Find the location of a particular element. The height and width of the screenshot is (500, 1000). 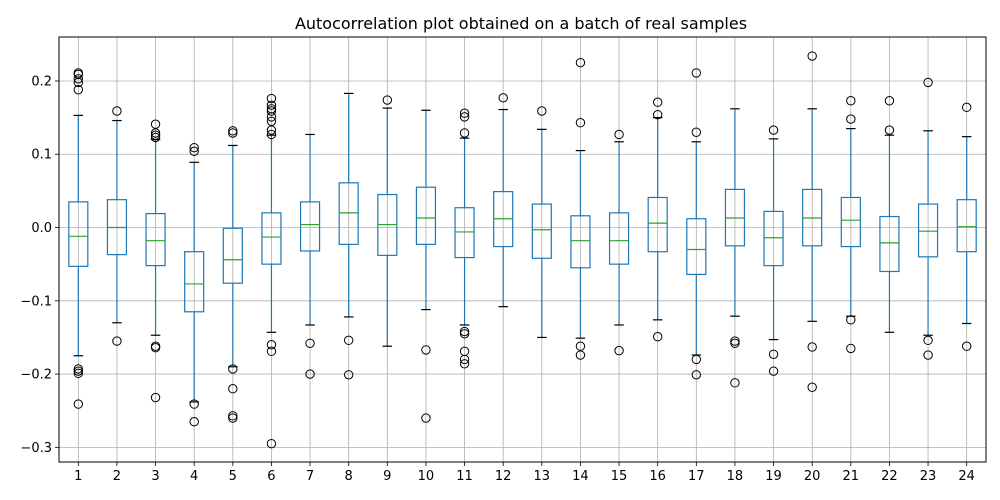

x-tick-label: 18 is located at coordinates (735, 476).